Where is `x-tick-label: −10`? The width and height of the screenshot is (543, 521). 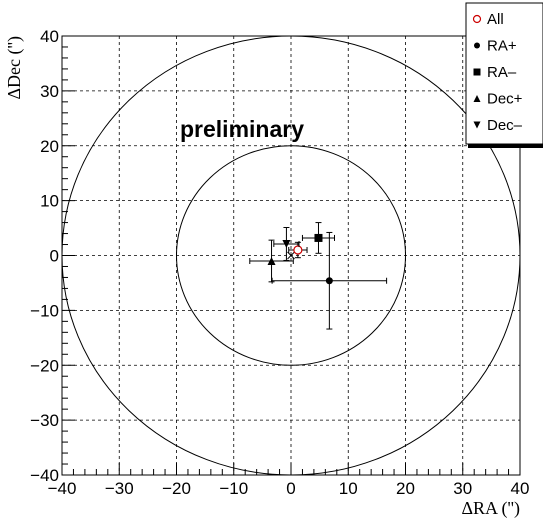
x-tick-label: −10 is located at coordinates (233, 488).